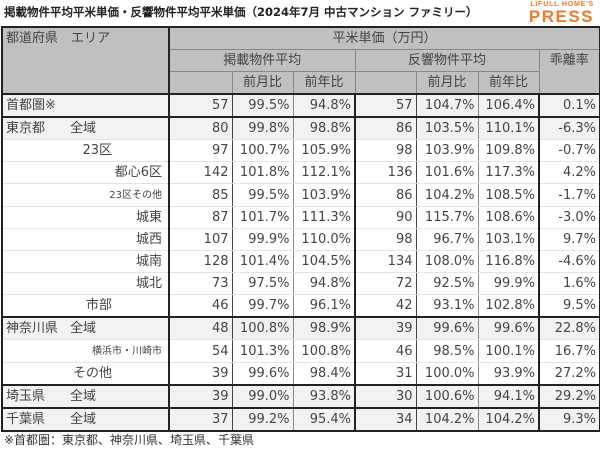  Describe the element at coordinates (97, 150) in the screenshot. I see `area-label: 23区` at that location.